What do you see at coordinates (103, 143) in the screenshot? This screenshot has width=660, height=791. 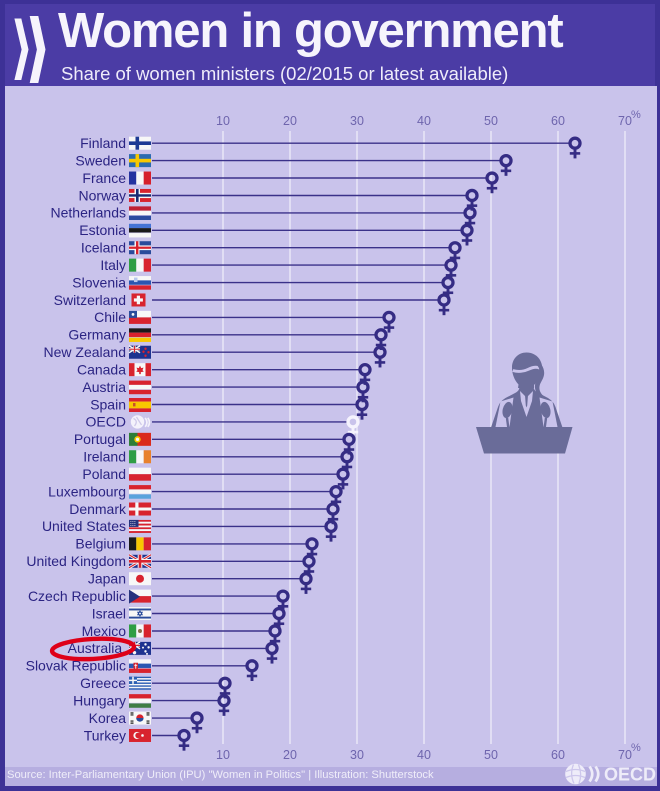 I see `svg-text: Finland` at bounding box center [103, 143].